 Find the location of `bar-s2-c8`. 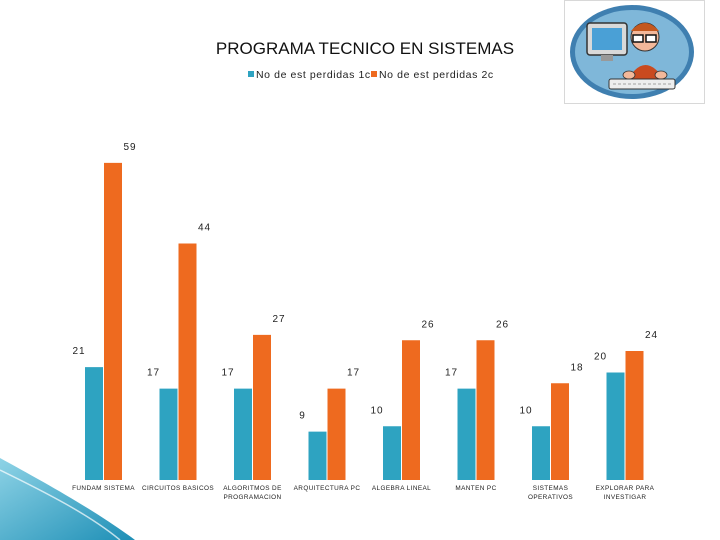

bar-s2-c8 is located at coordinates (634, 415).